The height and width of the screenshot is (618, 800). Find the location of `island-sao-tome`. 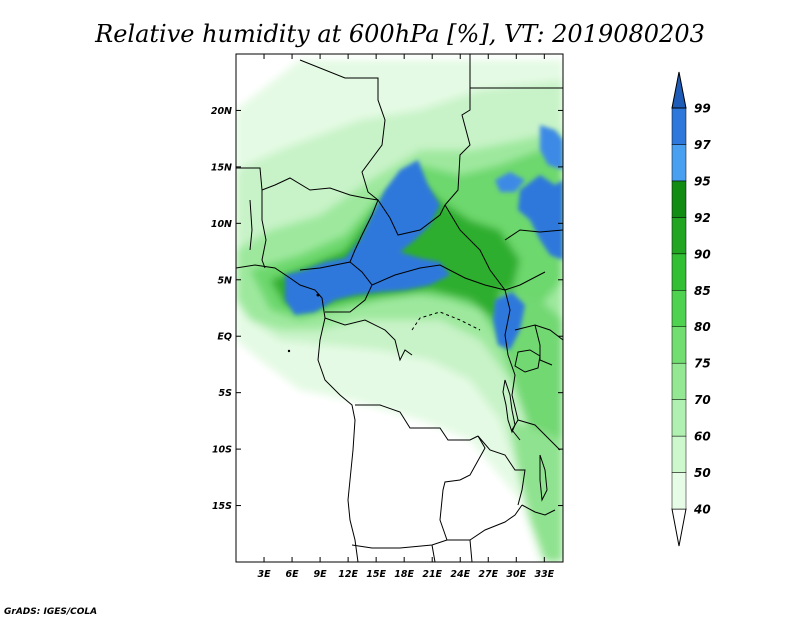

island-sao-tome is located at coordinates (289, 351).